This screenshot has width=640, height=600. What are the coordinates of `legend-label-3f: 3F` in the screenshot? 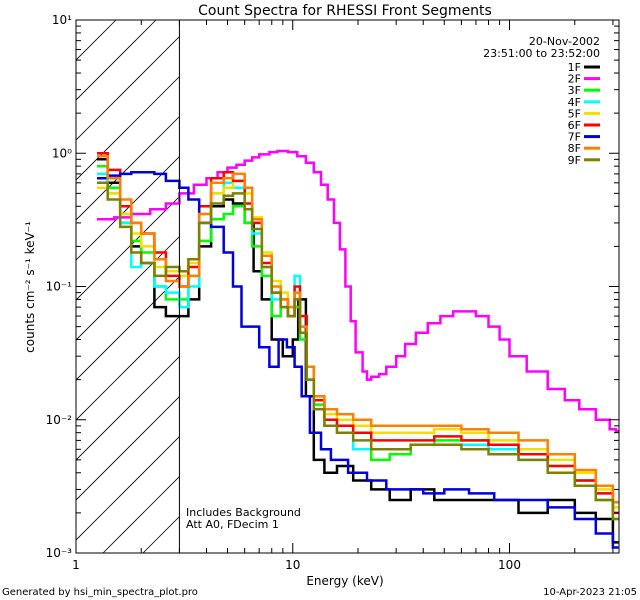 It's located at (574, 90).